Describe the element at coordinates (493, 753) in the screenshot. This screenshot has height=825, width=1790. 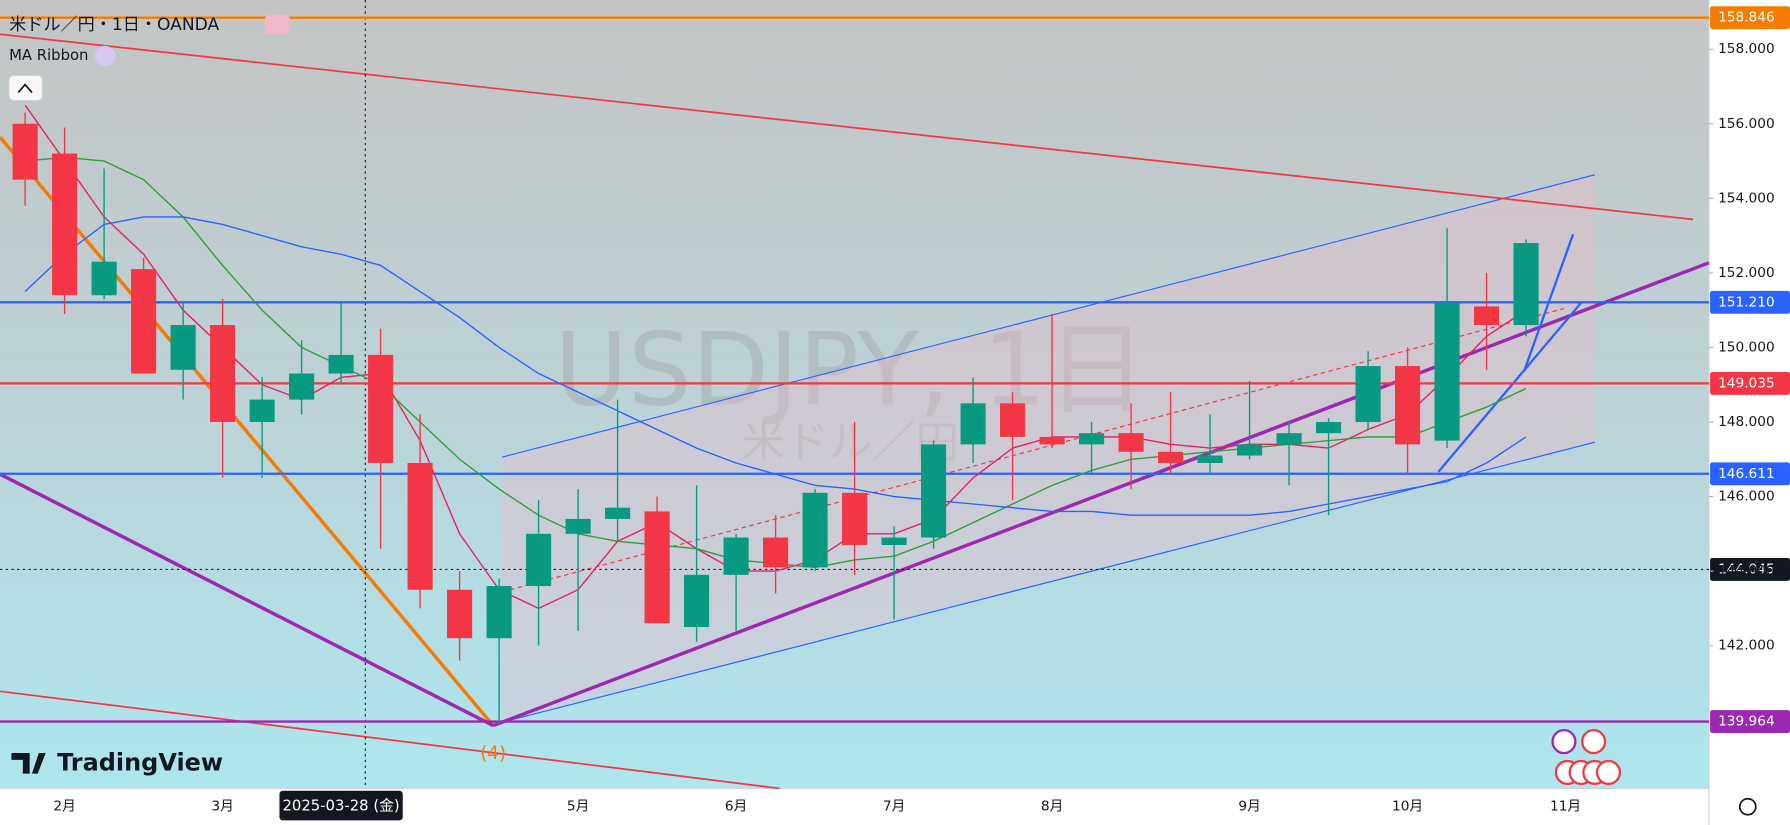
I see `wave-label: (4)` at that location.